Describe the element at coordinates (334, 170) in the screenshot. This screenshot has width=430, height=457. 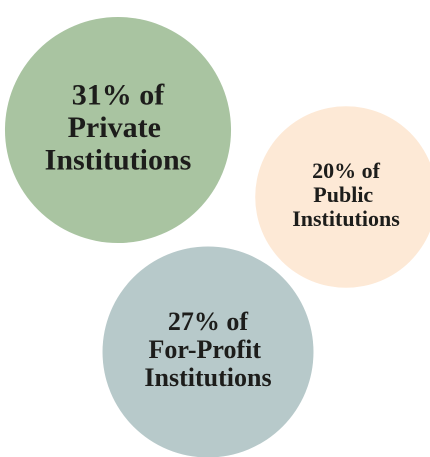
I see `value-label: 20%` at that location.